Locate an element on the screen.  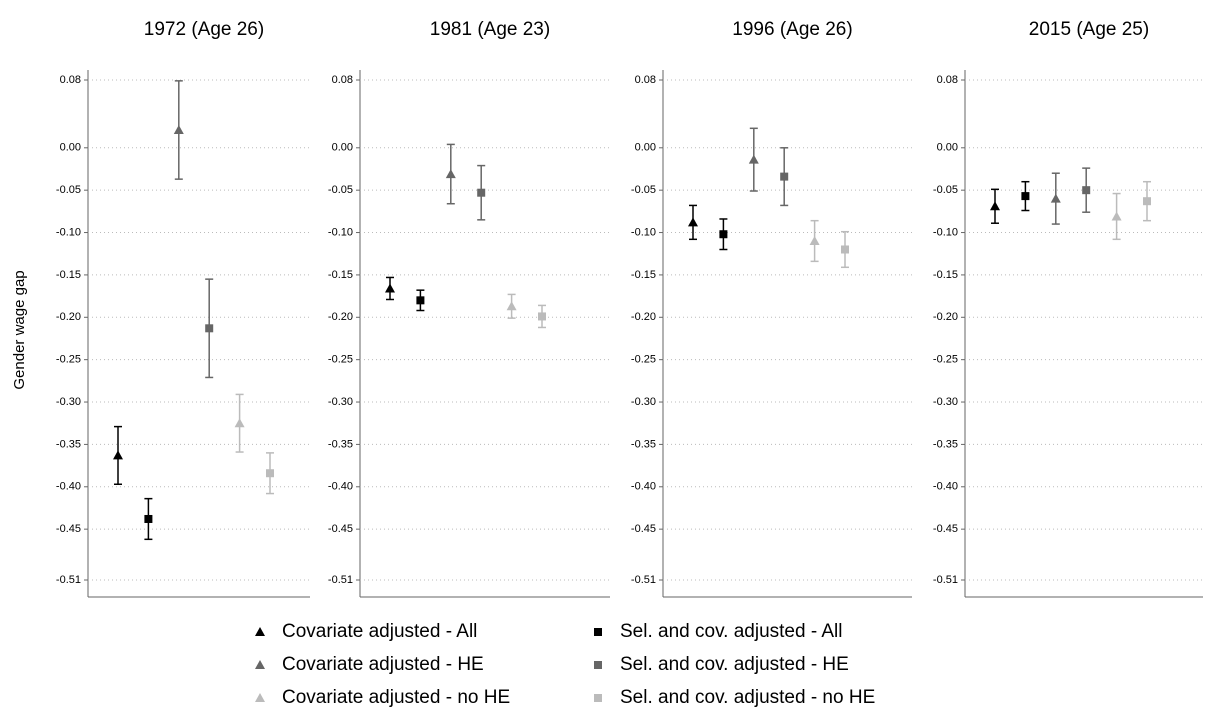
panel-title: 1972 (Age 26) is located at coordinates (204, 29).